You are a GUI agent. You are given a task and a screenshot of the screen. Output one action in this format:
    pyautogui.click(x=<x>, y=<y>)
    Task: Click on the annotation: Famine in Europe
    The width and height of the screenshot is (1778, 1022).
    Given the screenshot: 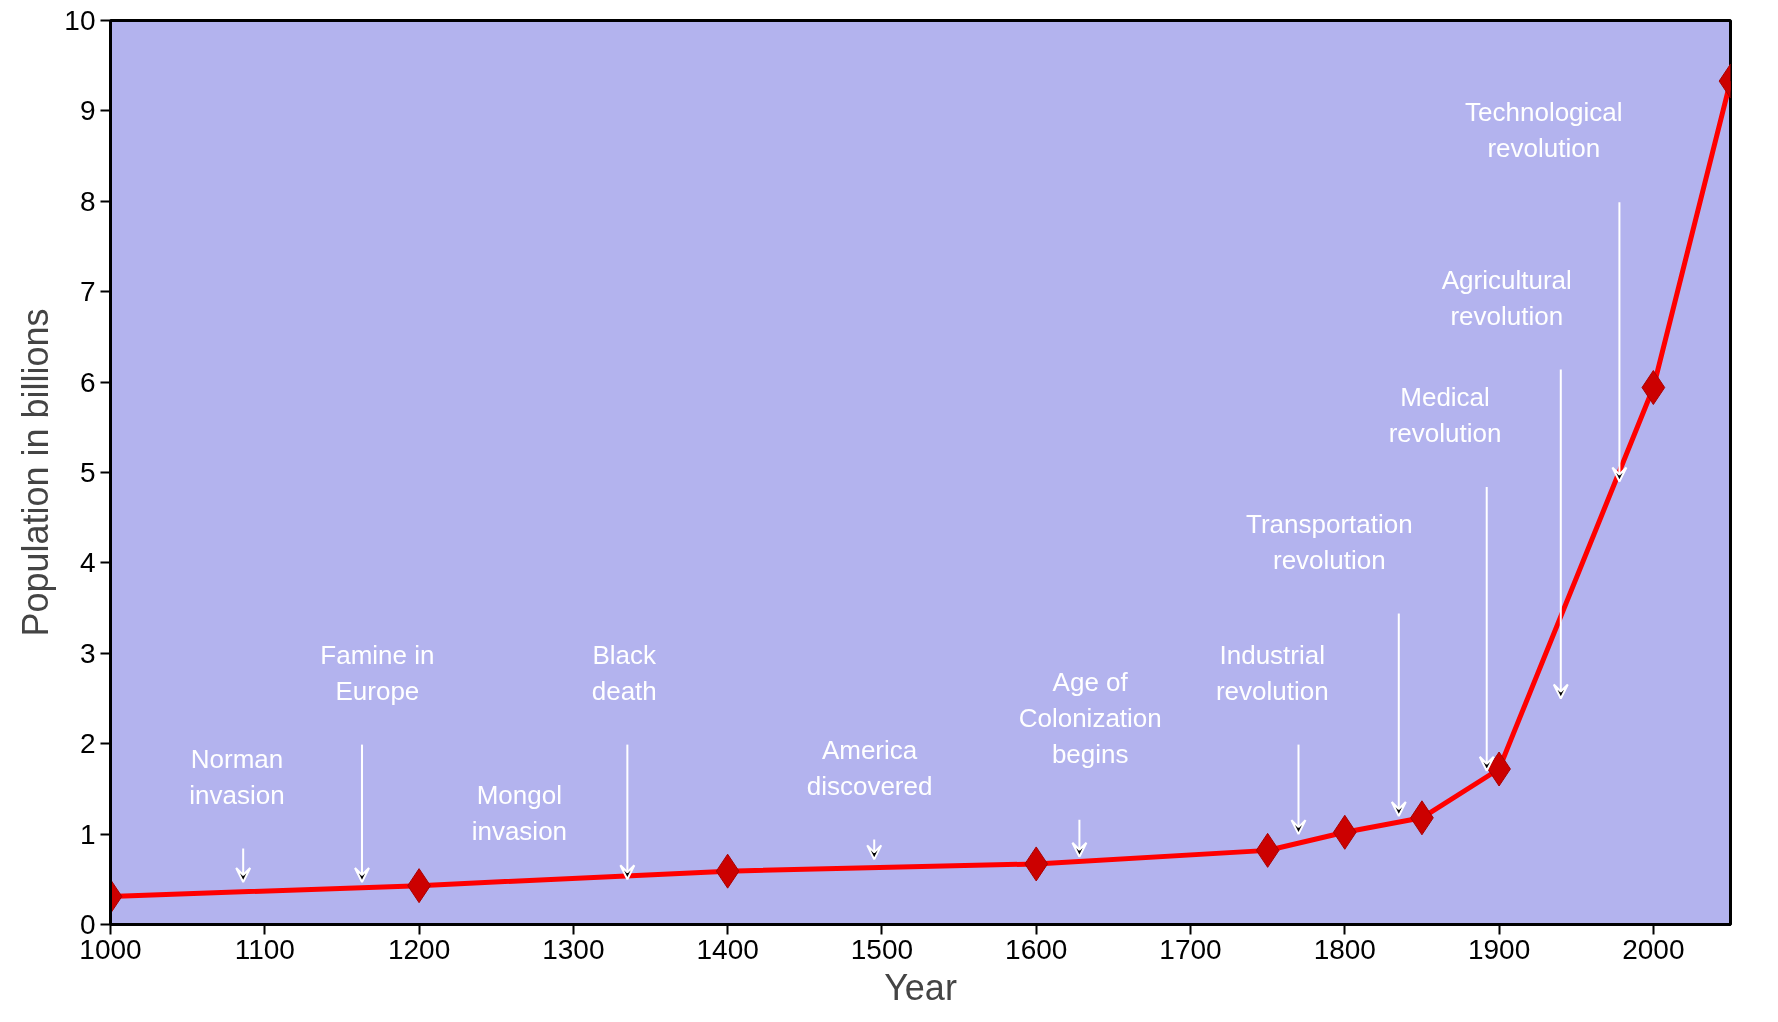 What is the action you would take?
    pyautogui.click(x=377, y=672)
    